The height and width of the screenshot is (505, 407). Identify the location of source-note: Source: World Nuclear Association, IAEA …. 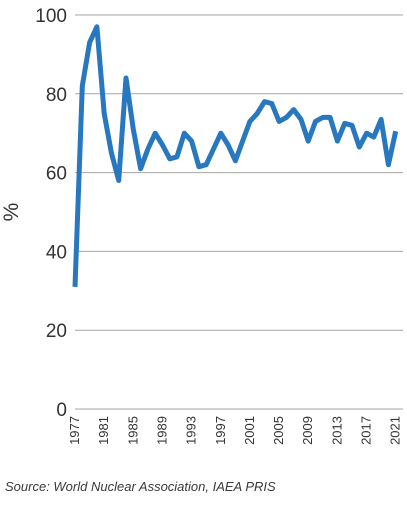
(140, 486).